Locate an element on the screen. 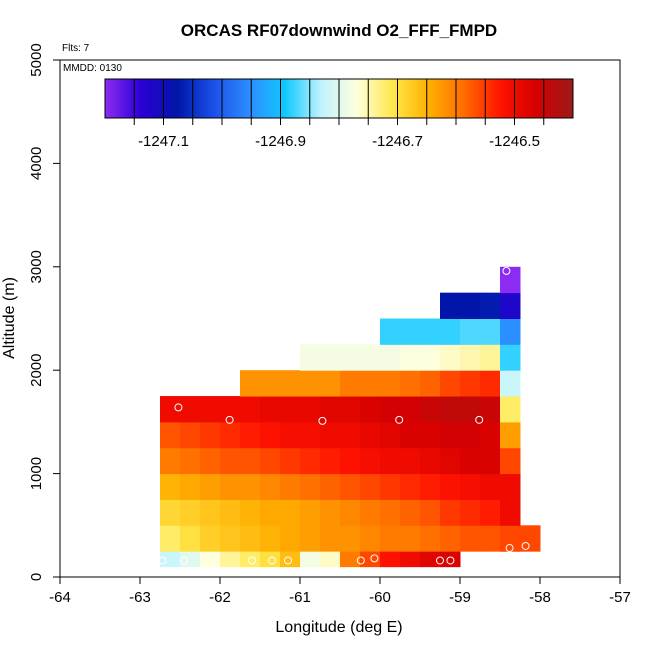  x-tick-label: -63 is located at coordinates (140, 597).